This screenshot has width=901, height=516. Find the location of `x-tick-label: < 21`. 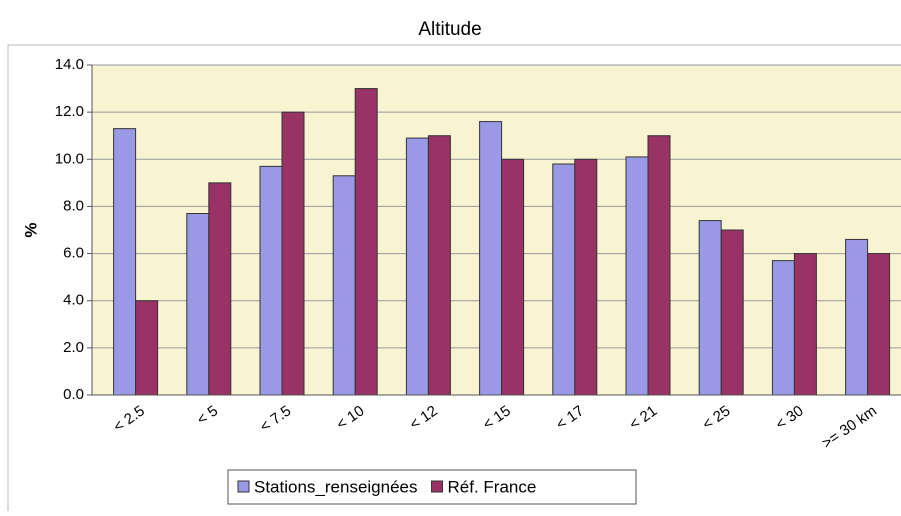

x-tick-label: < 21 is located at coordinates (643, 417).